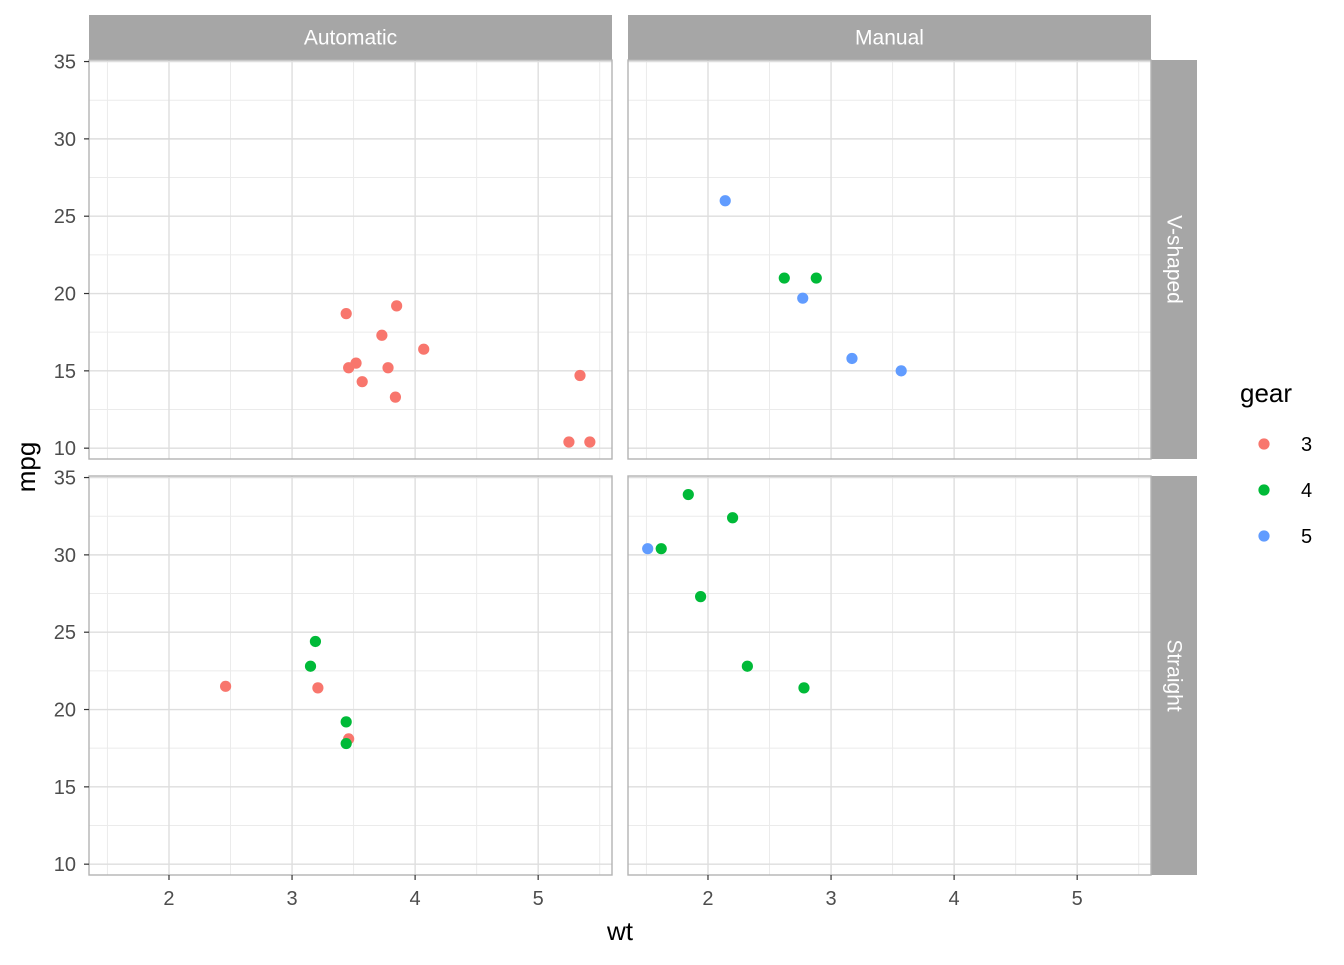  Describe the element at coordinates (1306, 491) in the screenshot. I see `legend-label: 4` at that location.